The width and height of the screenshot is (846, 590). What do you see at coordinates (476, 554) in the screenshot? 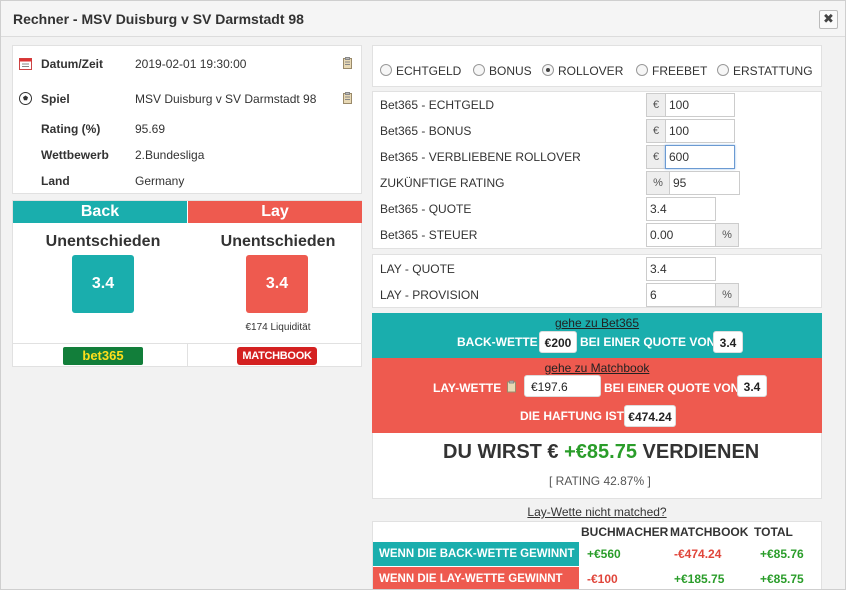
I see `row-label-back-wins: WENN DIE BACK-WETTE GEWINNT` at bounding box center [476, 554].